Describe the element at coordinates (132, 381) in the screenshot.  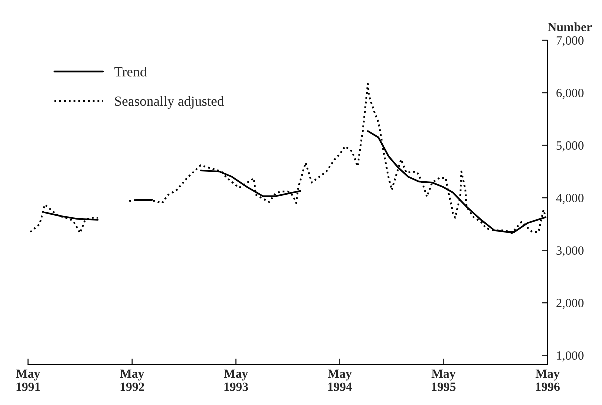
I see `x-tick-label: May 1992` at that location.